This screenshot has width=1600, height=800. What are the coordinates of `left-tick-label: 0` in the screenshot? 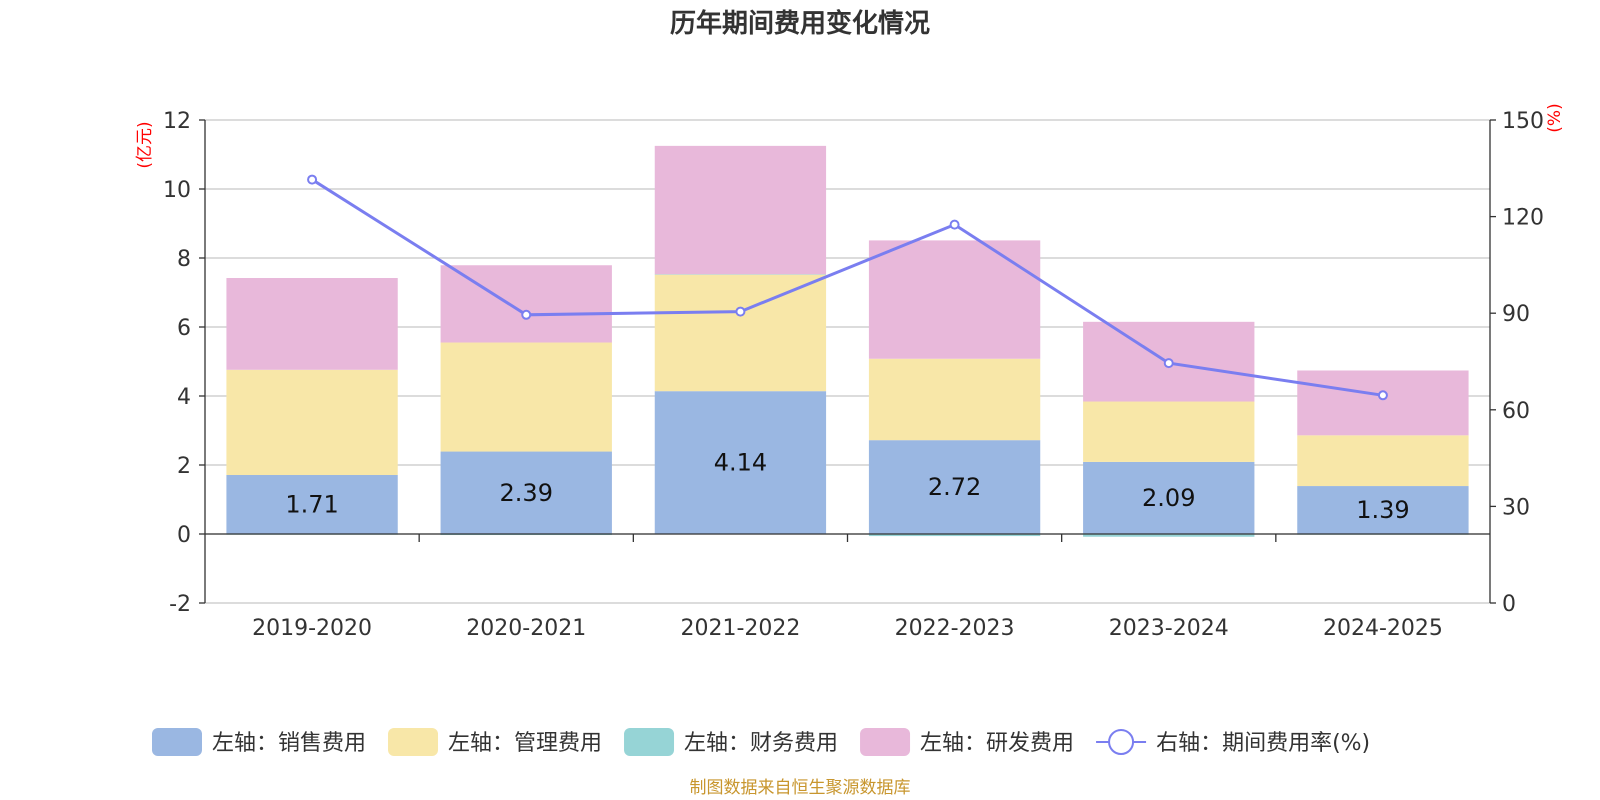 It's located at (184, 535).